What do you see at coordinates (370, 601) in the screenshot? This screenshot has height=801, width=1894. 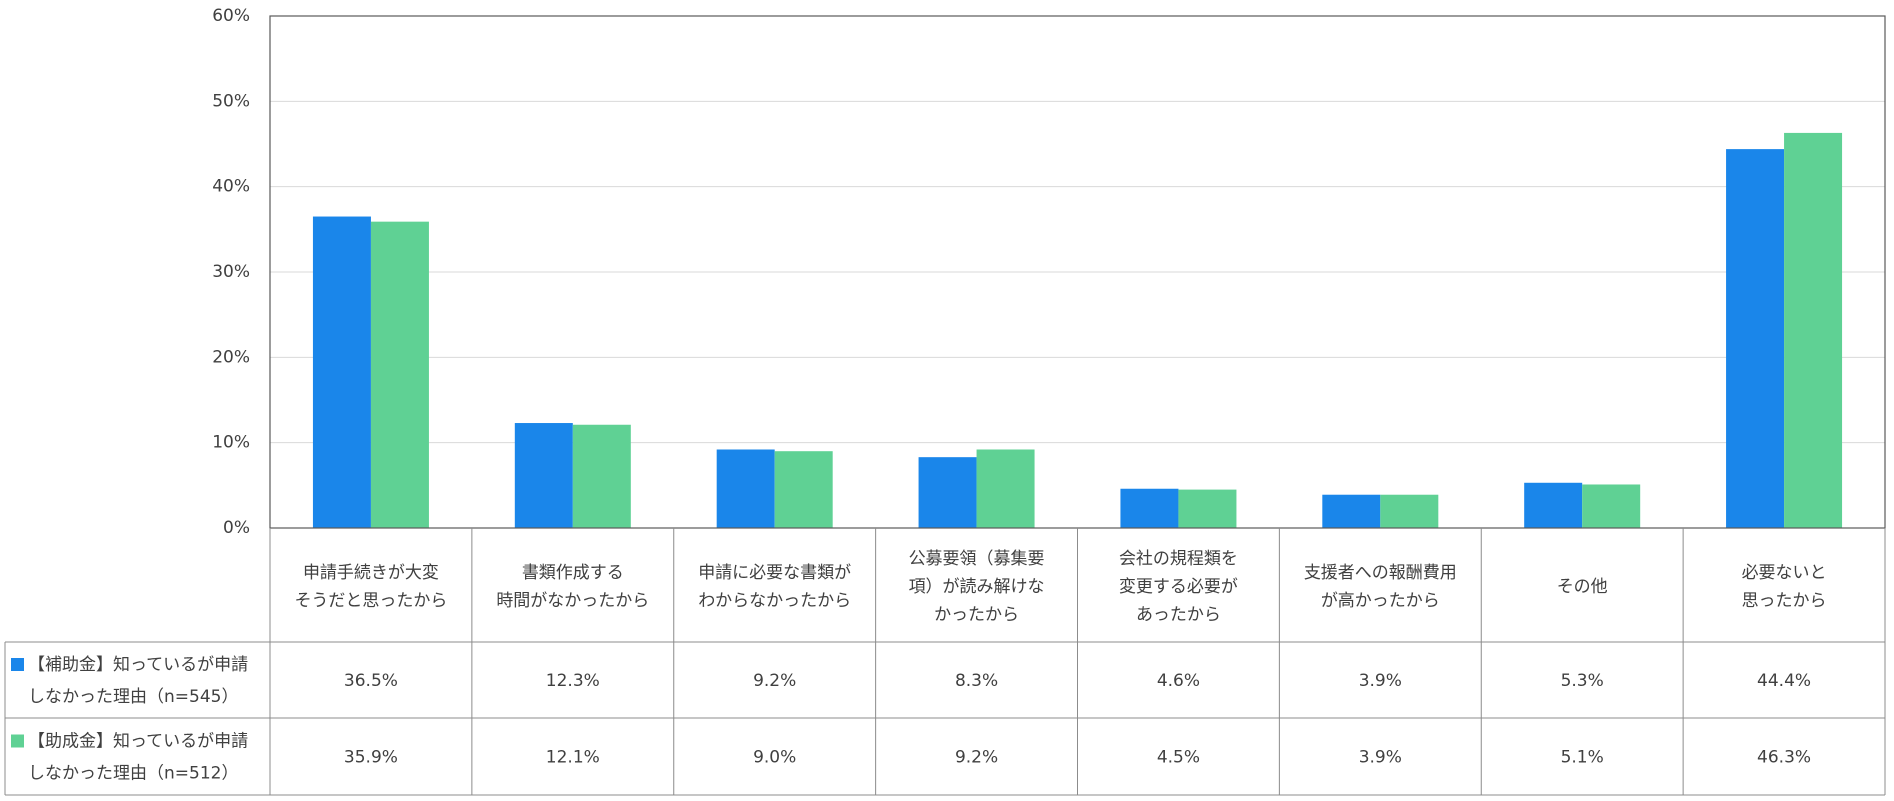 I see `category-label: そうだと思ったから` at bounding box center [370, 601].